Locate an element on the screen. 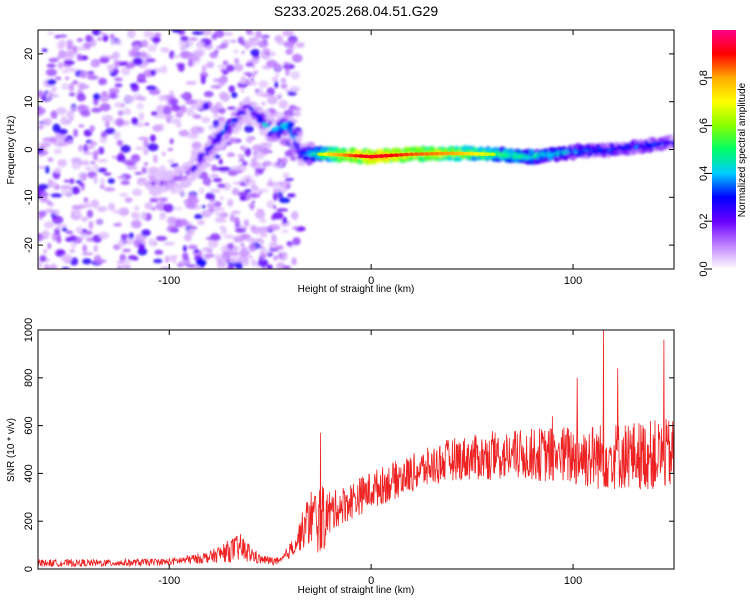 The width and height of the screenshot is (750, 600). y-tick-label: 400 is located at coordinates (29, 473).